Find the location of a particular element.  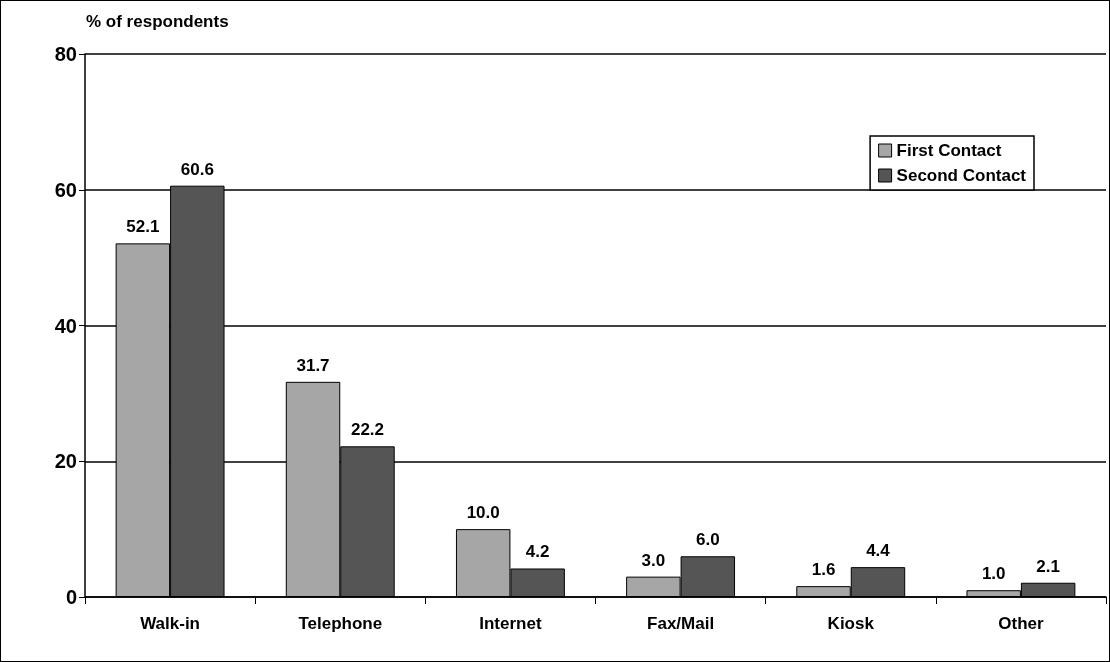

data-label: 6.0 is located at coordinates (707, 540).